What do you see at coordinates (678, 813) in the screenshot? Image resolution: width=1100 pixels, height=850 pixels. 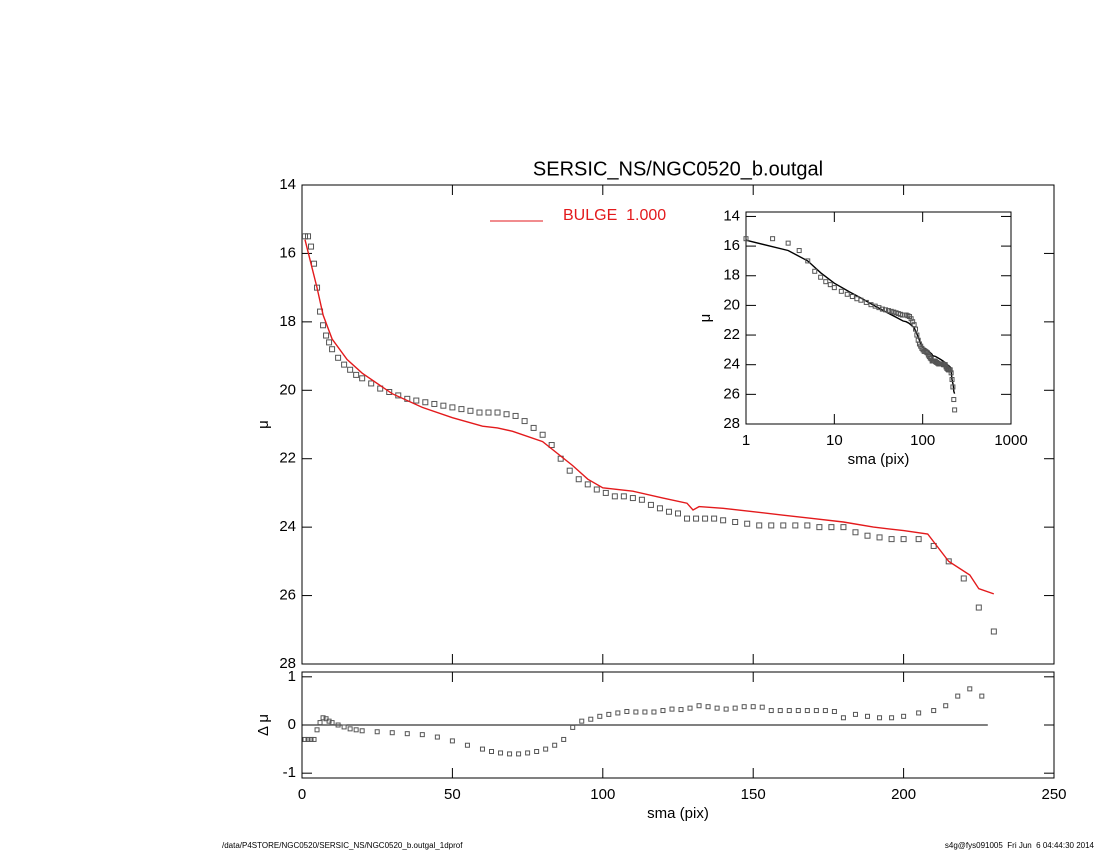 I see `x-axis-label: sma (pix)` at bounding box center [678, 813].